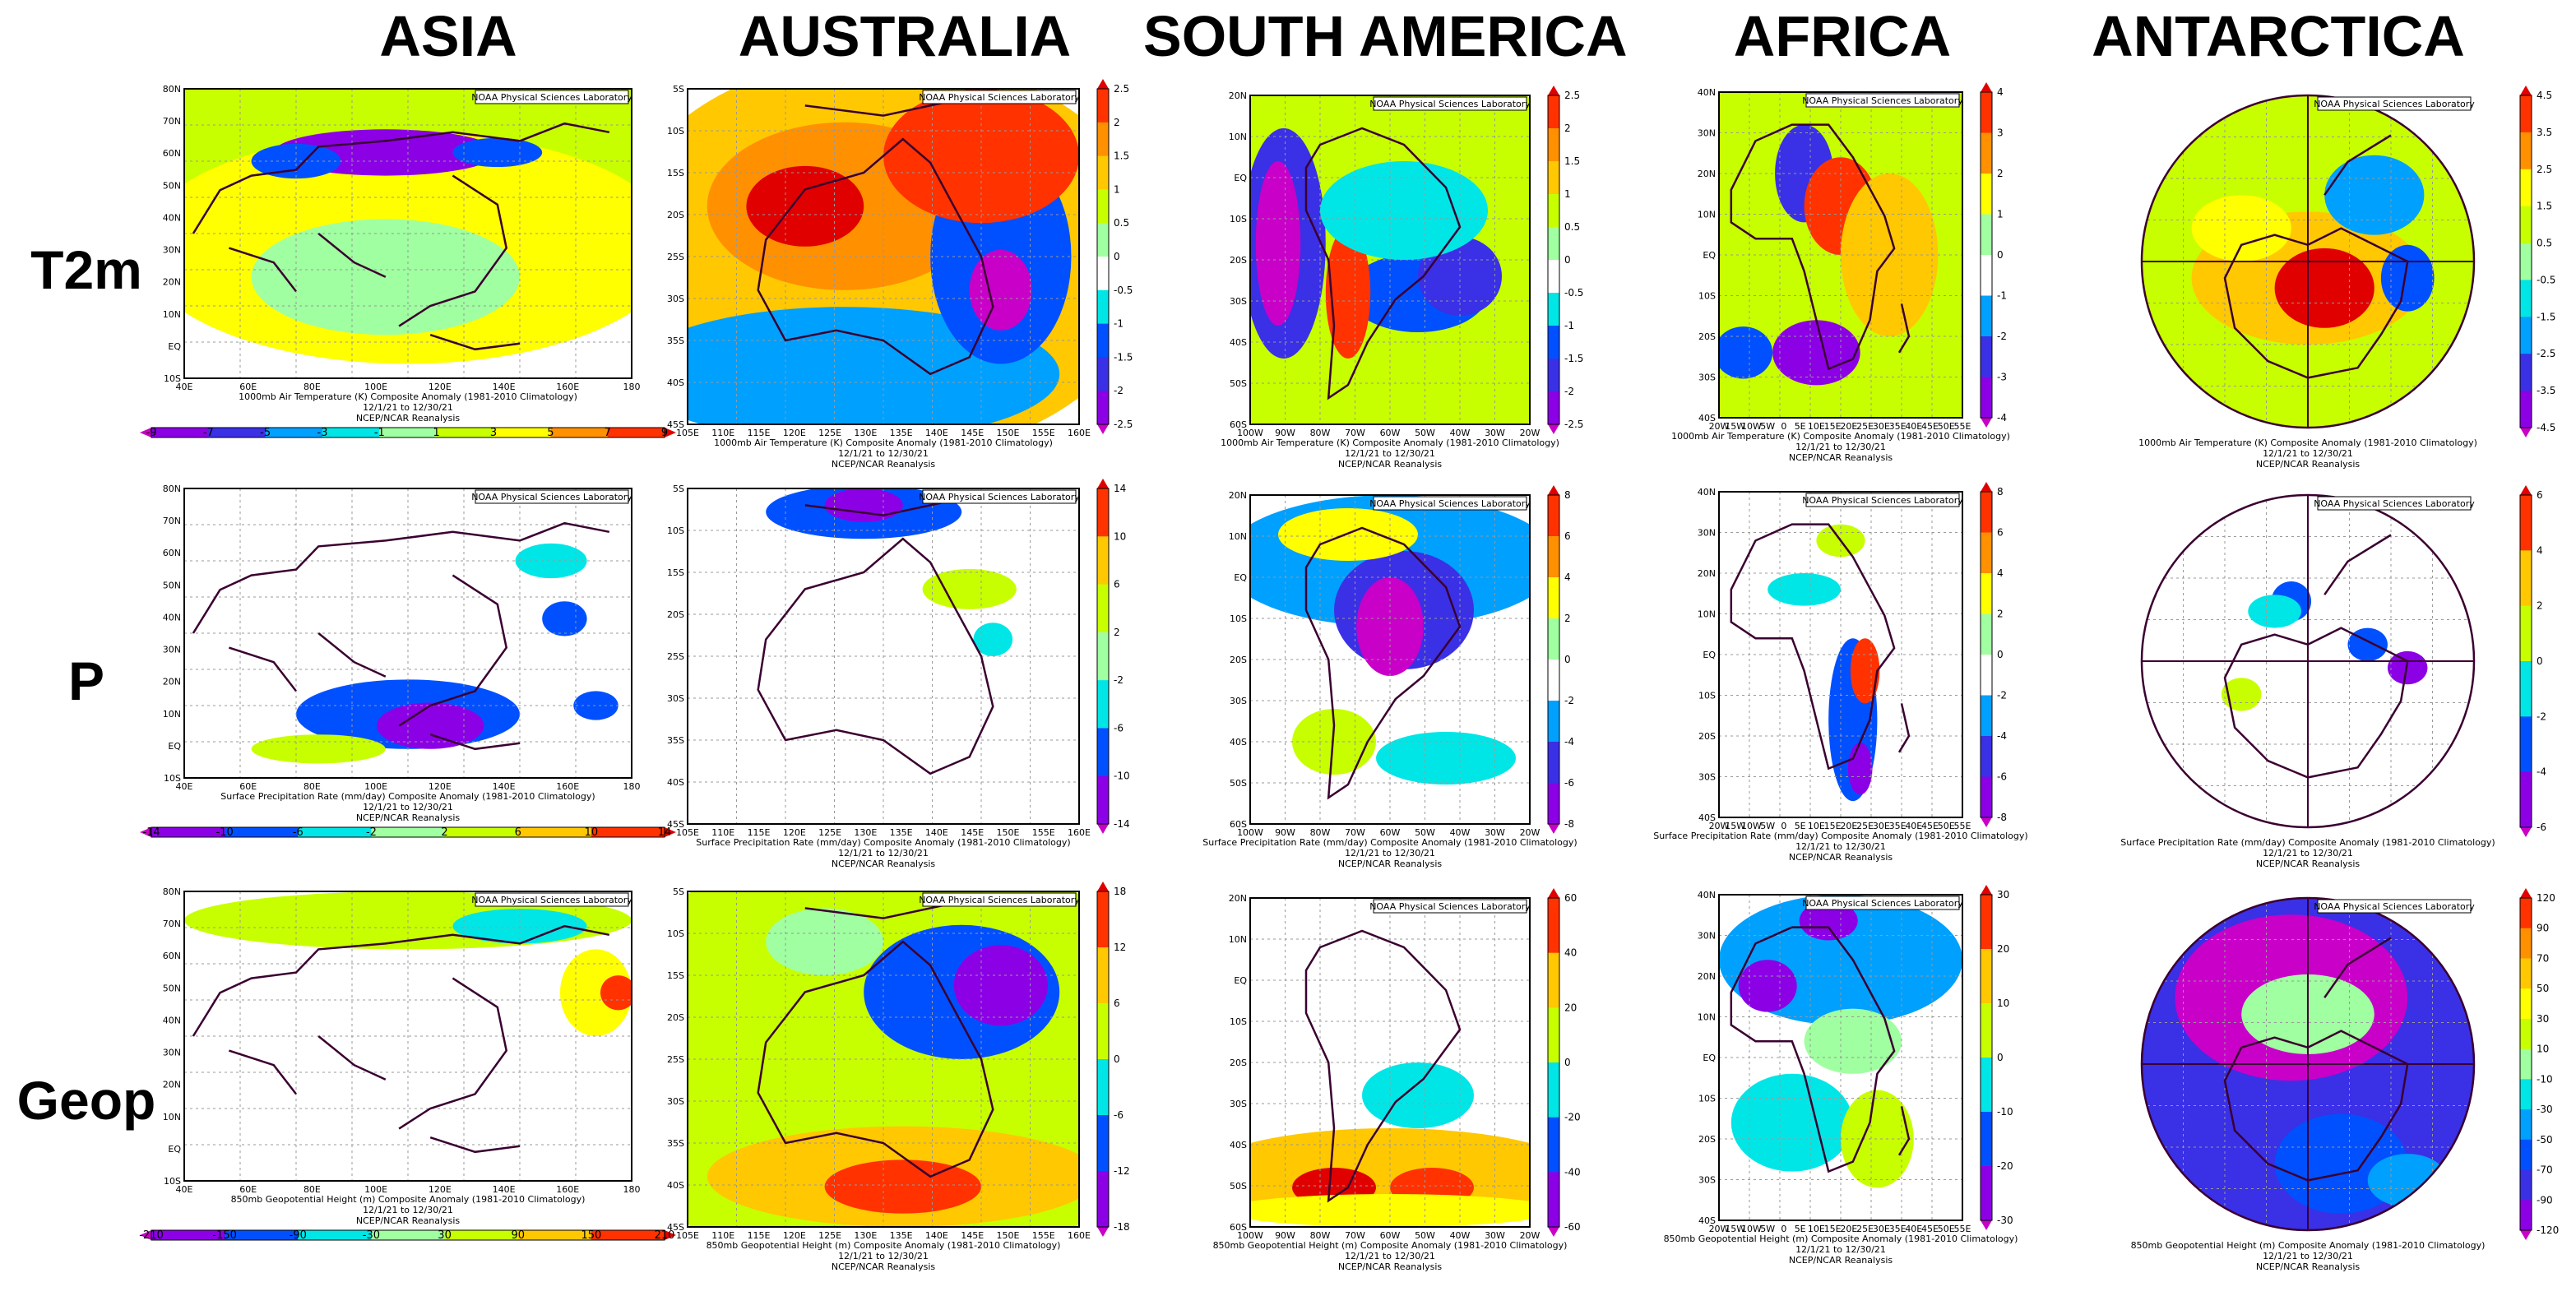 This screenshot has width=2576, height=1296. I want to click on x-tick-label: 125E, so click(830, 1236).